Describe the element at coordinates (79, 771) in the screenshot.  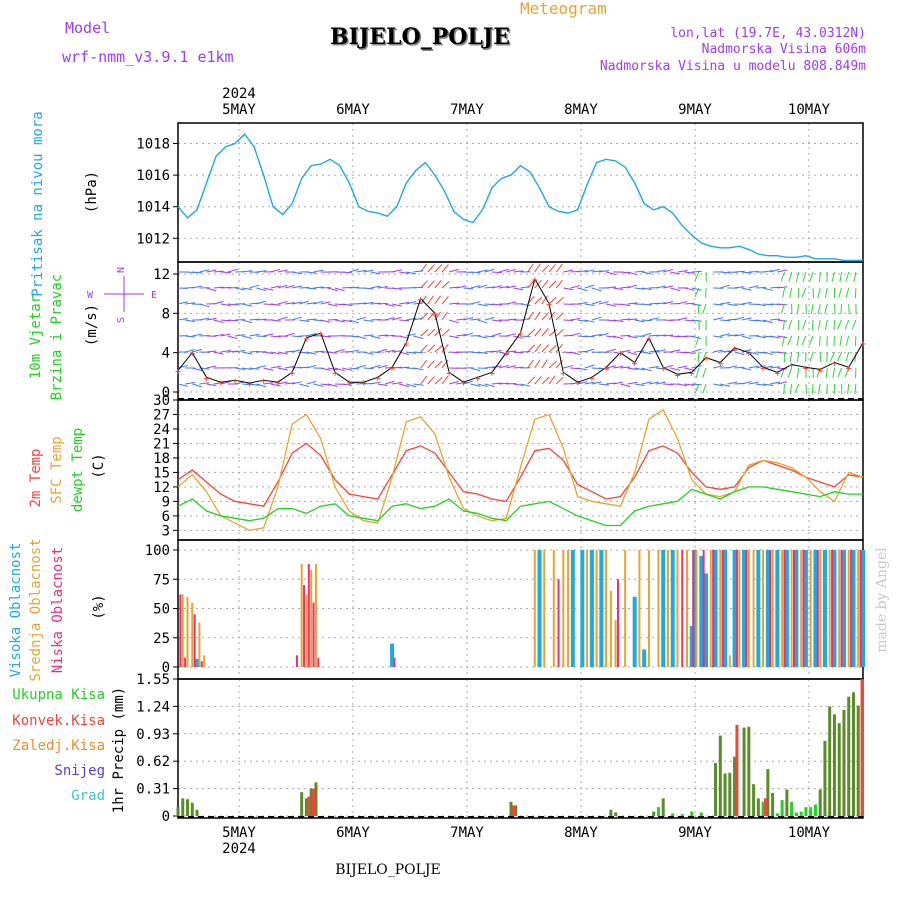
I see `precip-legend-snow: Snijeg` at that location.